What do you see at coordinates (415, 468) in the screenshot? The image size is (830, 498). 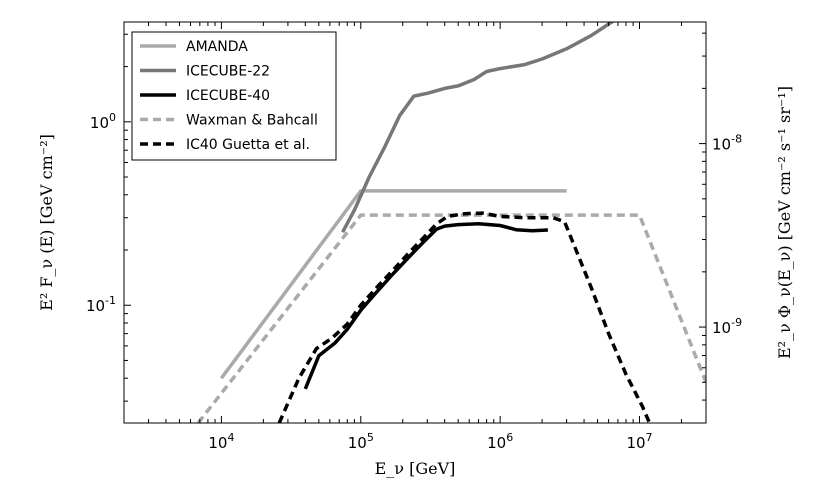 I see `x-axis-label: E_ν [GeV]` at bounding box center [415, 468].